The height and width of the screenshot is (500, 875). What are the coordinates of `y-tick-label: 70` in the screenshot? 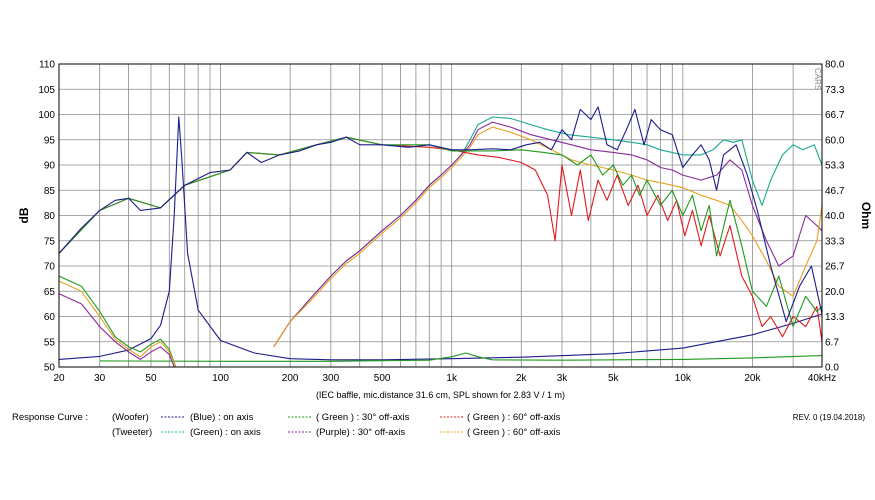 It's located at (50, 267).